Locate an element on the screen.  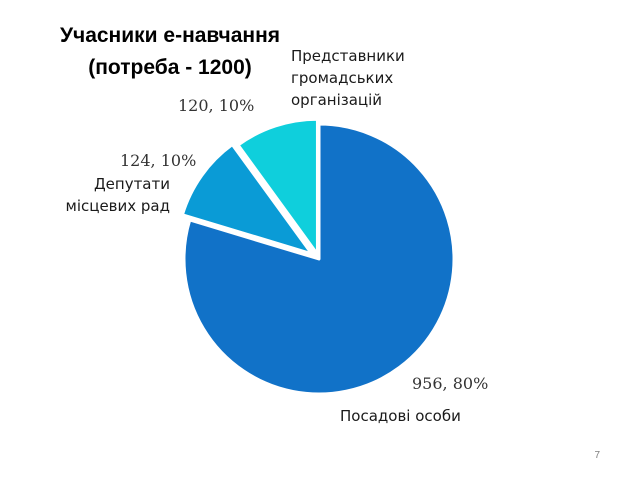
category-label-officials-line-1: Посадові особи is located at coordinates (400, 416).